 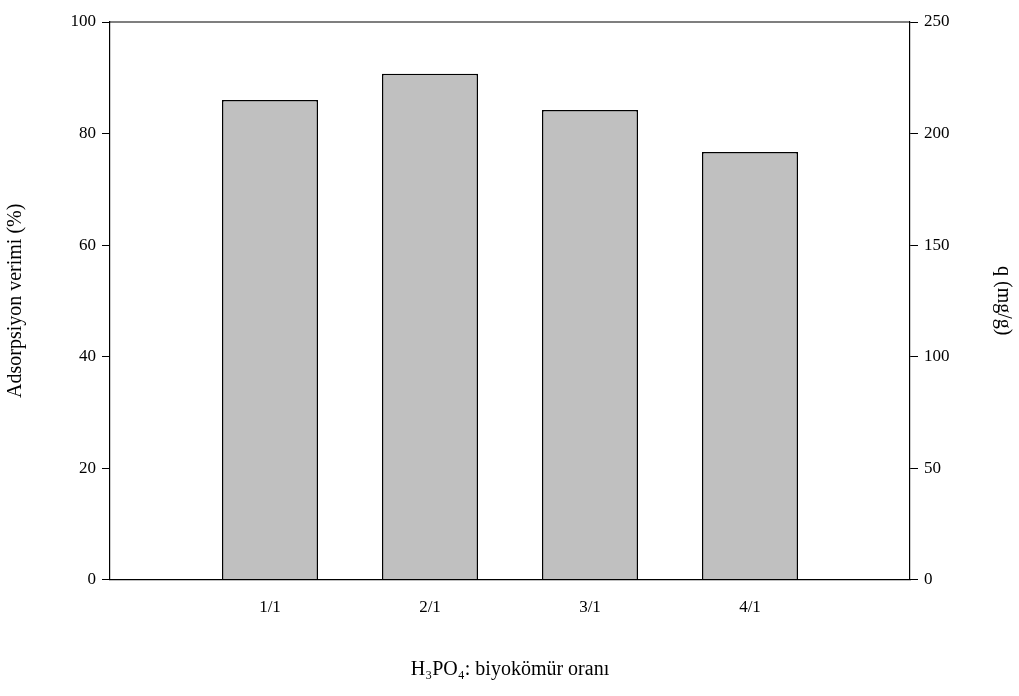 What do you see at coordinates (932, 467) in the screenshot?
I see `y2-tick-label: 50` at bounding box center [932, 467].